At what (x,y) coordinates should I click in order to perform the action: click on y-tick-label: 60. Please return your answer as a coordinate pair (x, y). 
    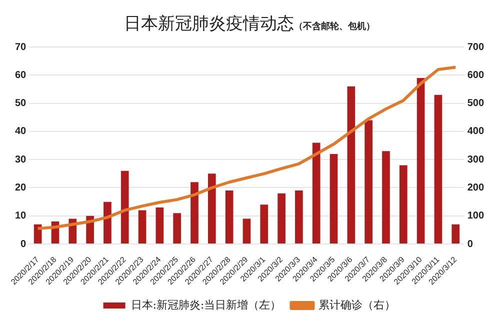
    Looking at the image, I should click on (21, 75).